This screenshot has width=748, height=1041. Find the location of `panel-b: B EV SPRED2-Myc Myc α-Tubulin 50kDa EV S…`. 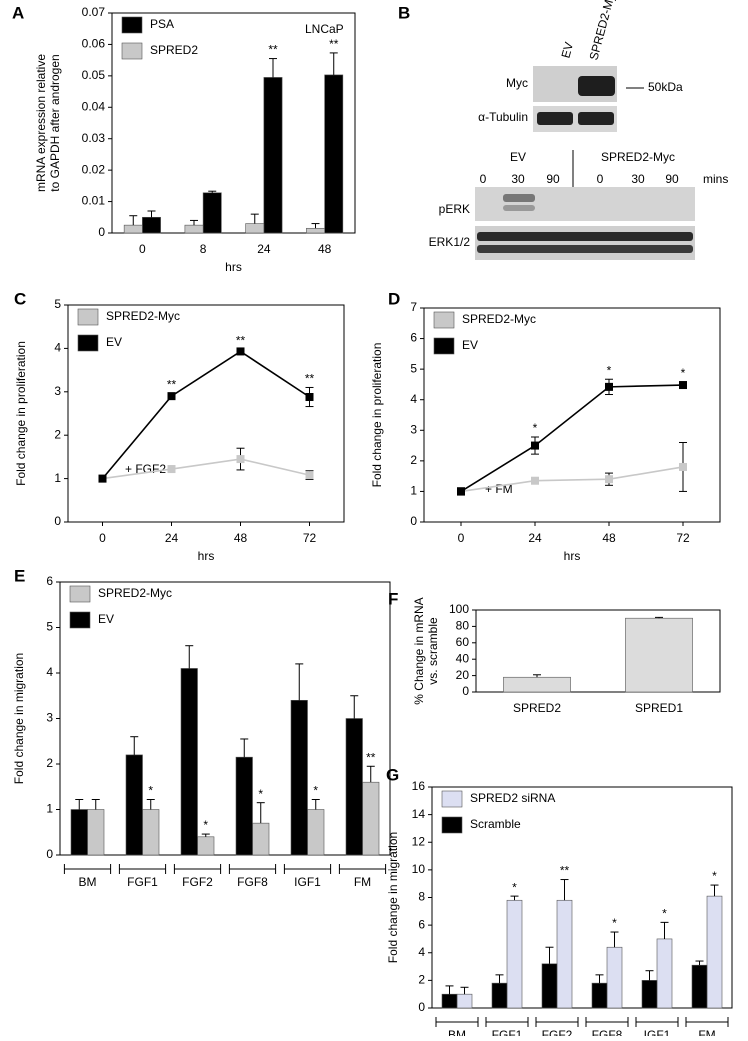

panel-b: B EV SPRED2-Myc Myc α-Tubulin 50kDa EV S… is located at coordinates (563, 130).